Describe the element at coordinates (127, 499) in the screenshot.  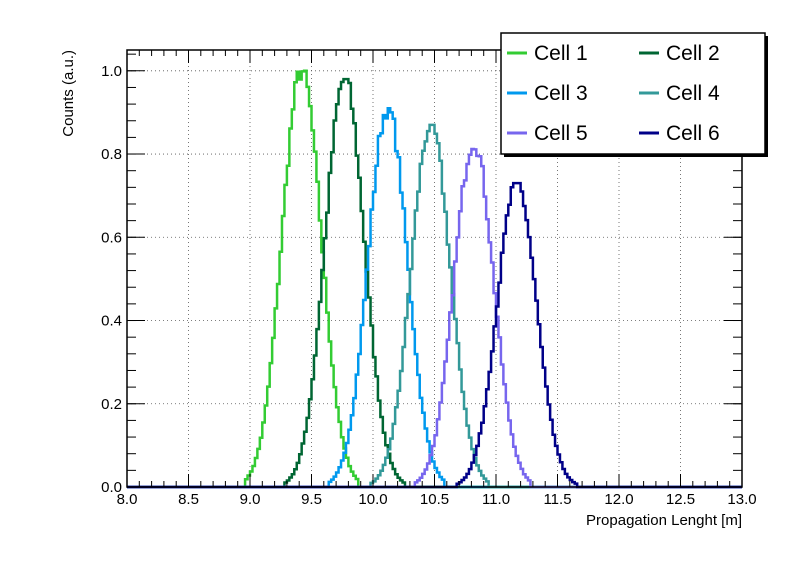
I see `x-tick-label: 8.0` at that location.